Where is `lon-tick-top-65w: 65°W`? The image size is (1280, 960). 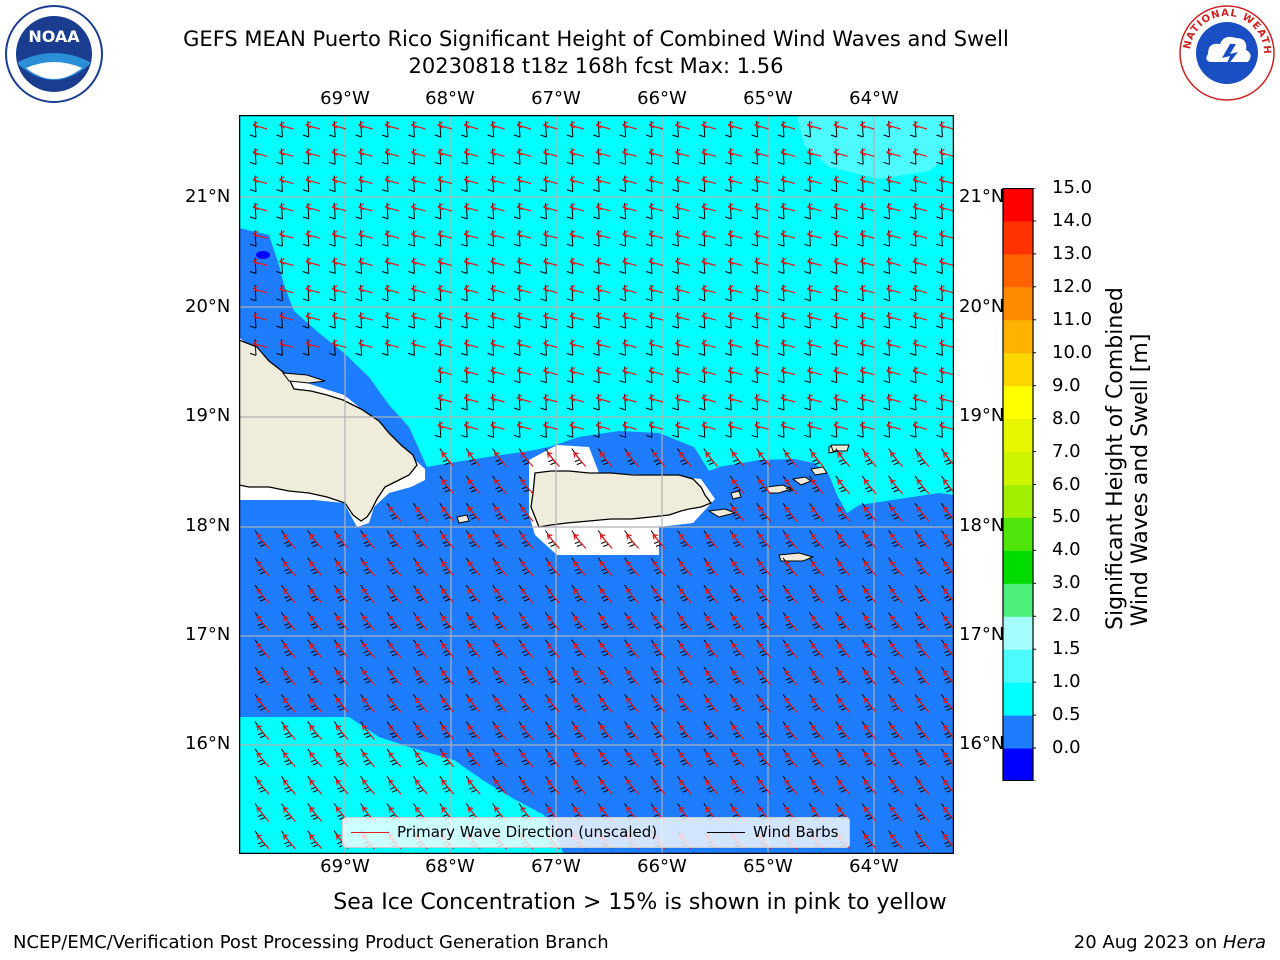 lon-tick-top-65w: 65°W is located at coordinates (768, 98).